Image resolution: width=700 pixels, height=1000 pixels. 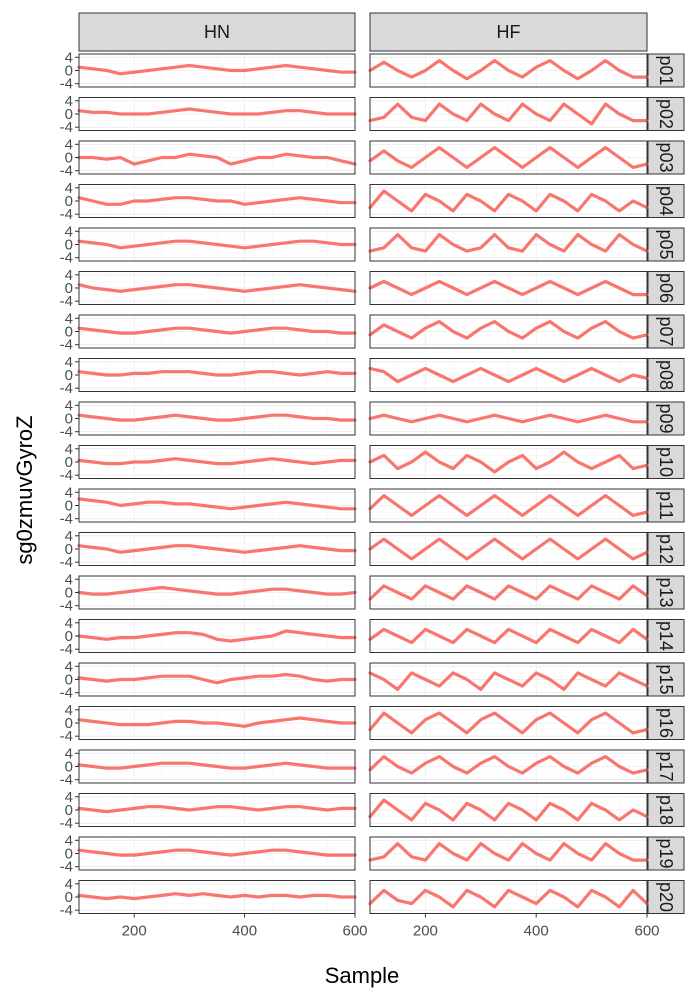 What do you see at coordinates (217, 722) in the screenshot?
I see `series-line-p16-hn` at bounding box center [217, 722].